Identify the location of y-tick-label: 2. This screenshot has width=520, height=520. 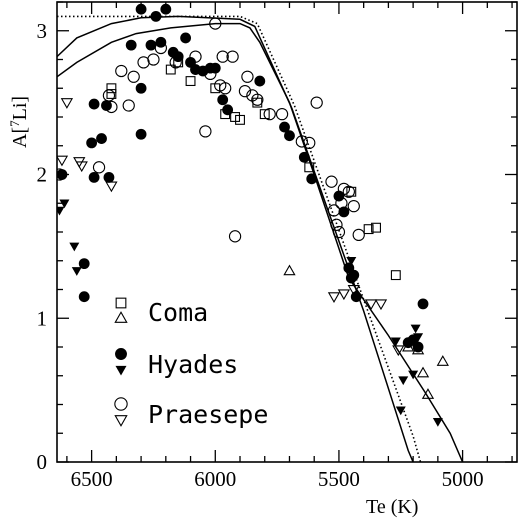
(42, 175).